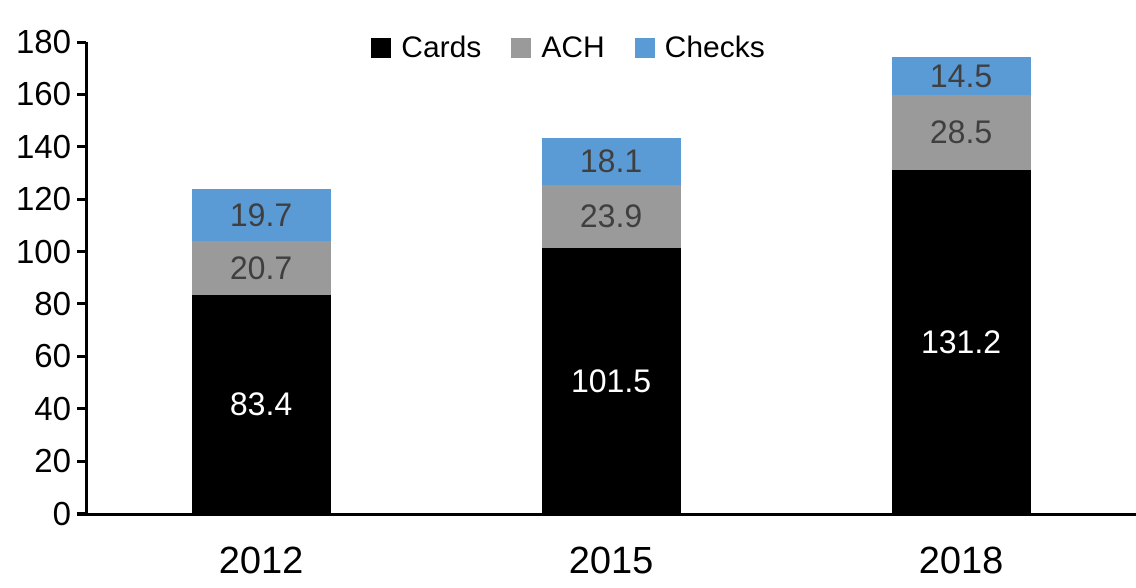 This screenshot has width=1136, height=588. I want to click on bar-segment-checks-2012: 19.7, so click(261, 215).